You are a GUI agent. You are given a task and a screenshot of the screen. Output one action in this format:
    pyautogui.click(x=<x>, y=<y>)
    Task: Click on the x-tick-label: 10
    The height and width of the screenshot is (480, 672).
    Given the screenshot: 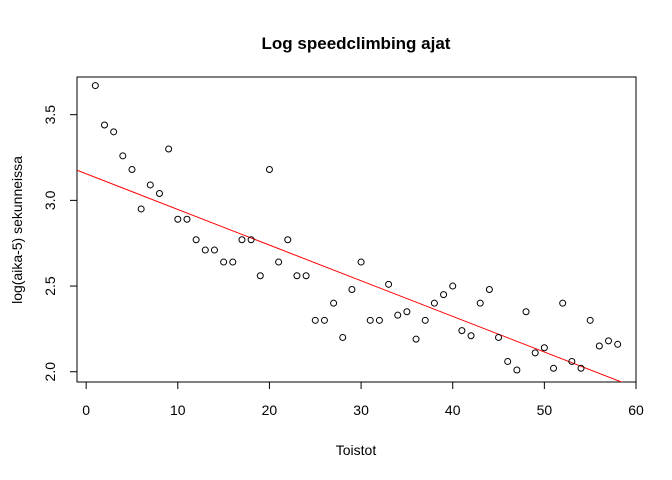 What is the action you would take?
    pyautogui.click(x=178, y=410)
    